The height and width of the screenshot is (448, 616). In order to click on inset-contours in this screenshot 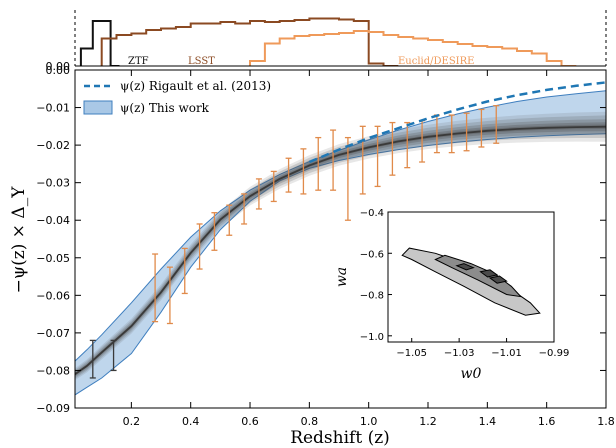, I will do `click(471, 281)`.